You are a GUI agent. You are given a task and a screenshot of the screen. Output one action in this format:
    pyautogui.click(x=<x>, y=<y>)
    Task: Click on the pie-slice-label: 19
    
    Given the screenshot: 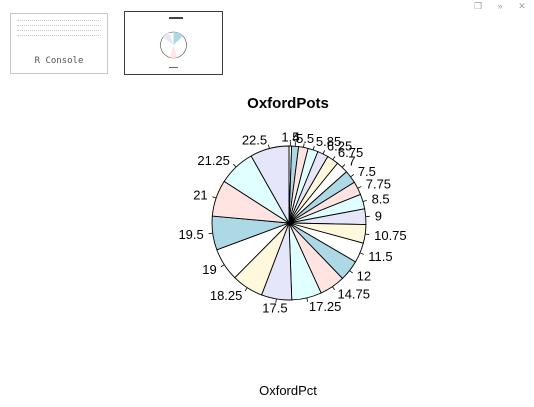 What is the action you would take?
    pyautogui.click(x=209, y=269)
    